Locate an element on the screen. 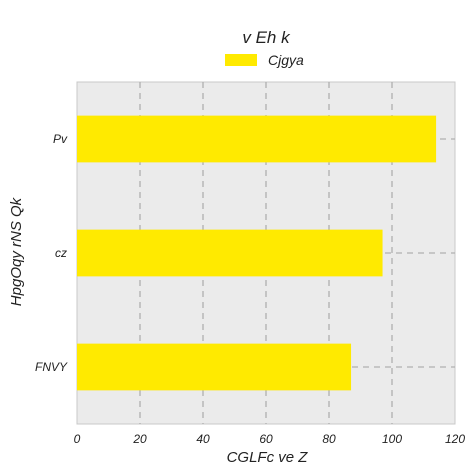  y-axis-label: HpgOqy rNS Qk is located at coordinates (16, 251).